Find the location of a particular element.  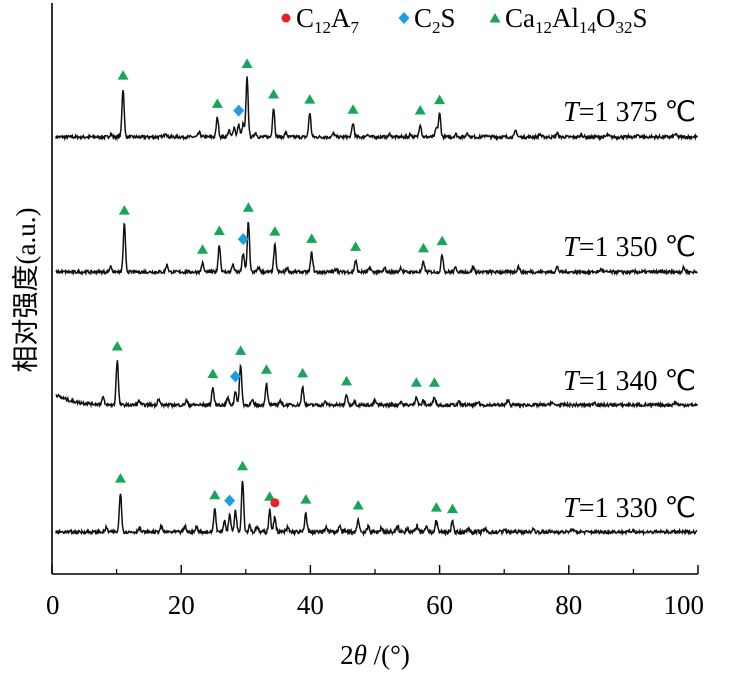

legend-text-part: A is located at coordinates (341, 18).